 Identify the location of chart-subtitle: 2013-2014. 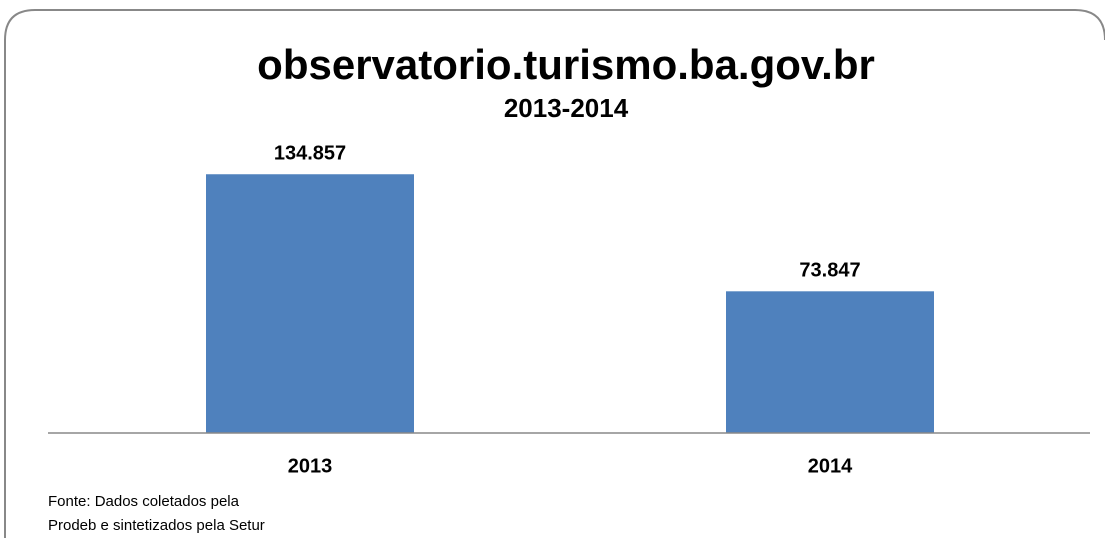
(566, 108).